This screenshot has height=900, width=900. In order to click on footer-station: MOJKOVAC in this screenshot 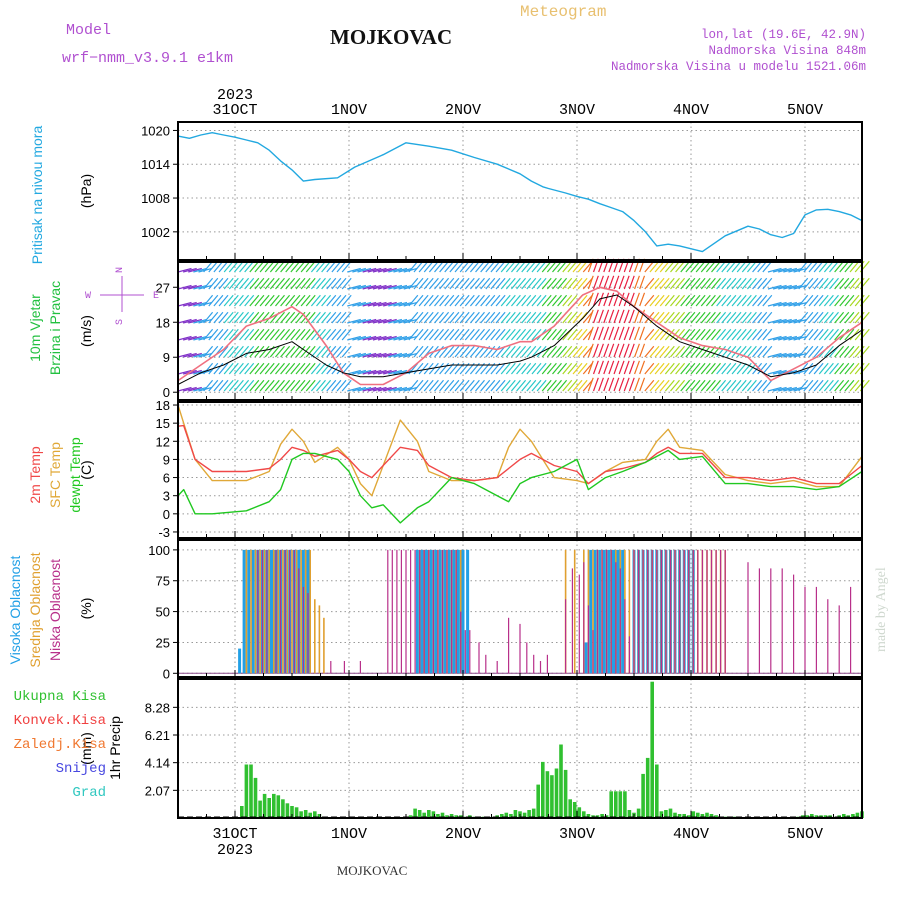, I will do `click(372, 870)`.